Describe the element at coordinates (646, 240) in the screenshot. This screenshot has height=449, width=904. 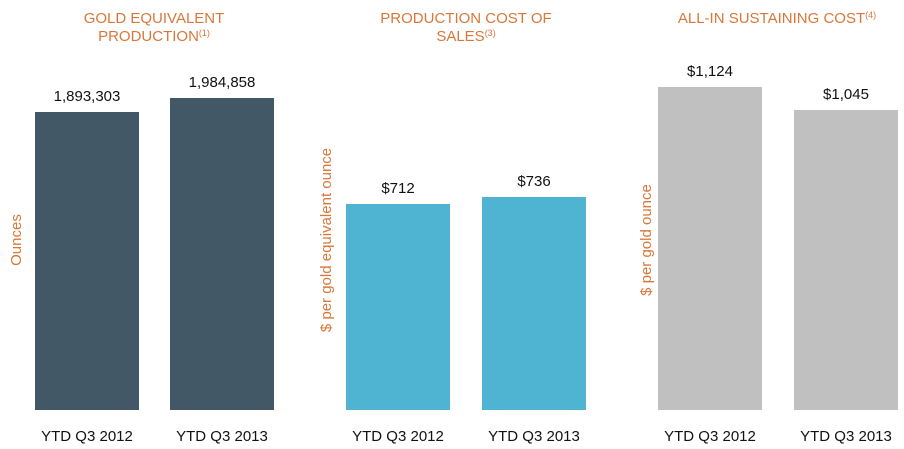
I see `y-axis-label: $ per gold ounce` at that location.